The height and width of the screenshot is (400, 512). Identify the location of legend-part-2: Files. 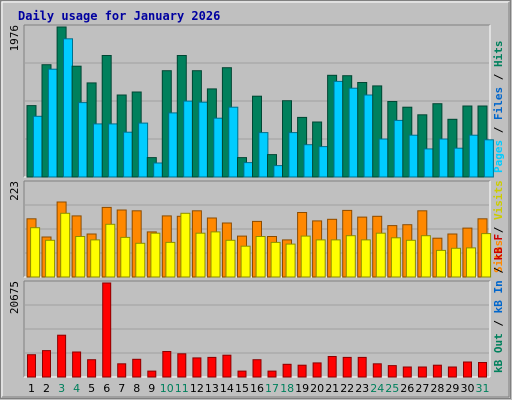
(498, 103).